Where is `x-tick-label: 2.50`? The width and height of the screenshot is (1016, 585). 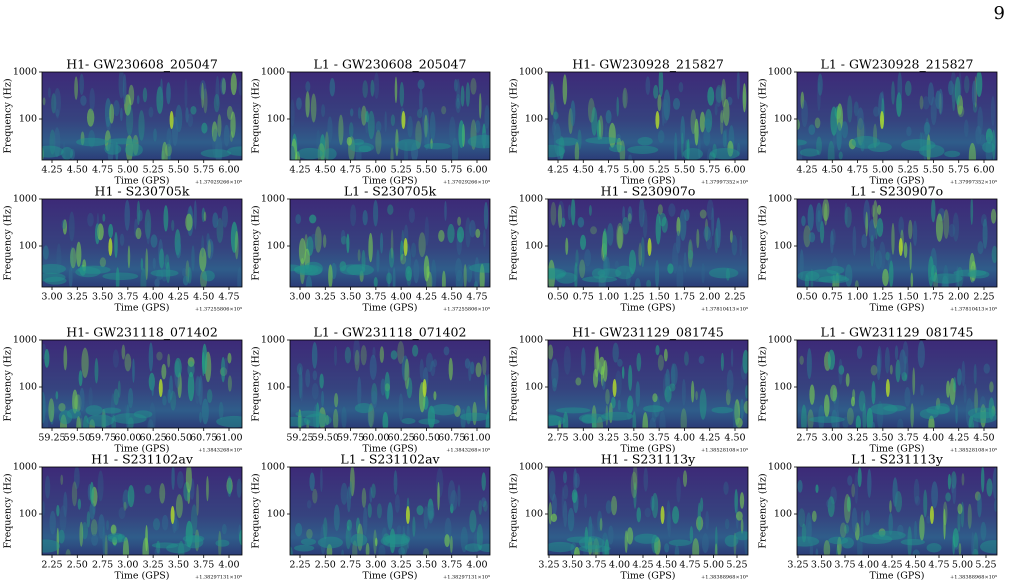
x-tick-label: 2.50 is located at coordinates (77, 565).